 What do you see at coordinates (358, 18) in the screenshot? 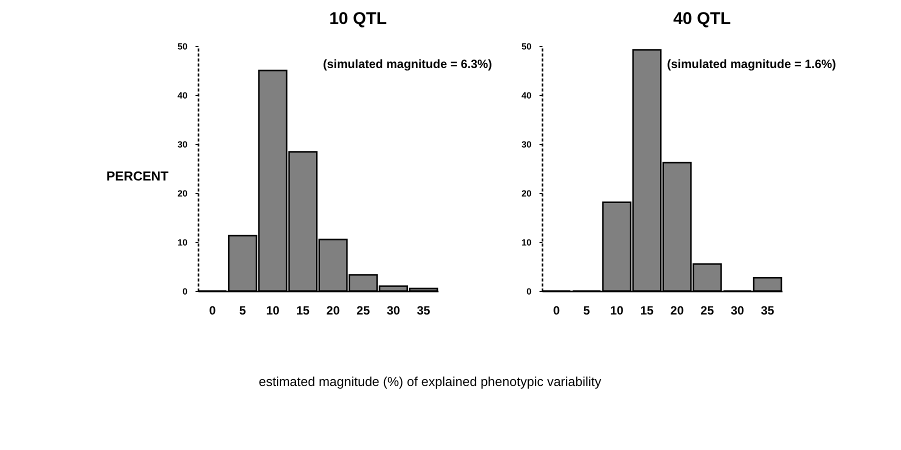
I see `chart-title: 10 QTL` at bounding box center [358, 18].